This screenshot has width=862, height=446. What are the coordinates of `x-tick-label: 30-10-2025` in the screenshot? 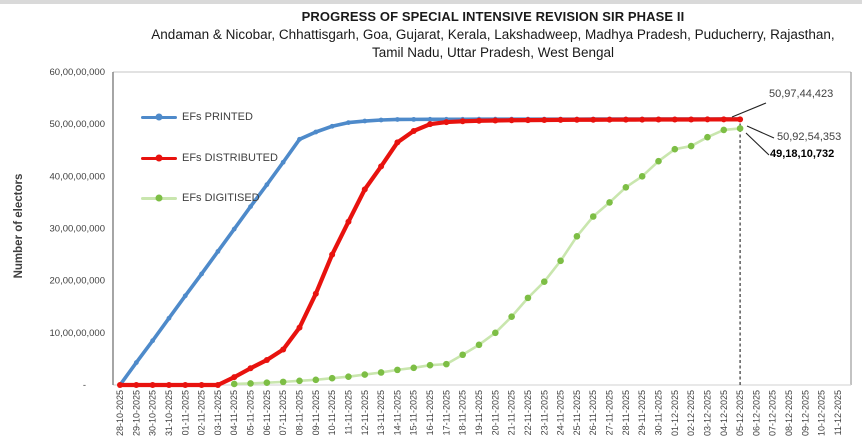 It's located at (153, 413).